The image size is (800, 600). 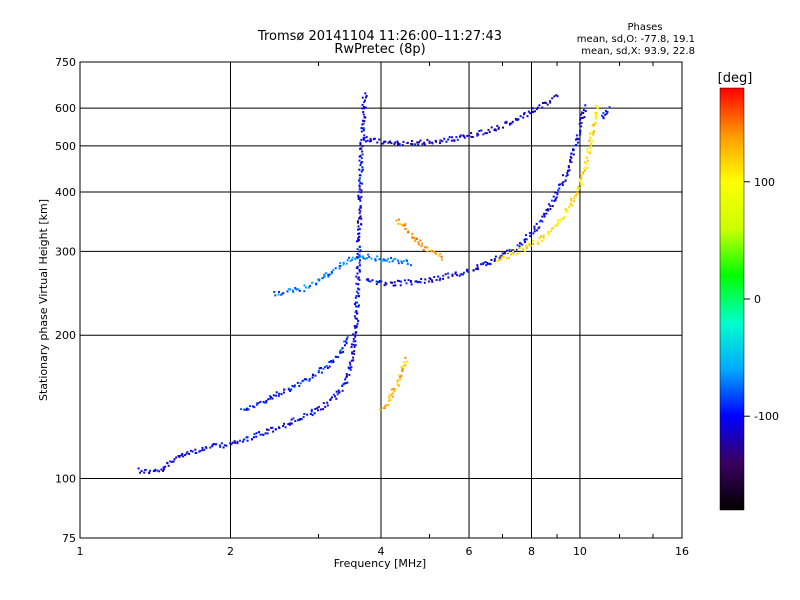 I want to click on x-tick-label: 6, so click(x=469, y=551).